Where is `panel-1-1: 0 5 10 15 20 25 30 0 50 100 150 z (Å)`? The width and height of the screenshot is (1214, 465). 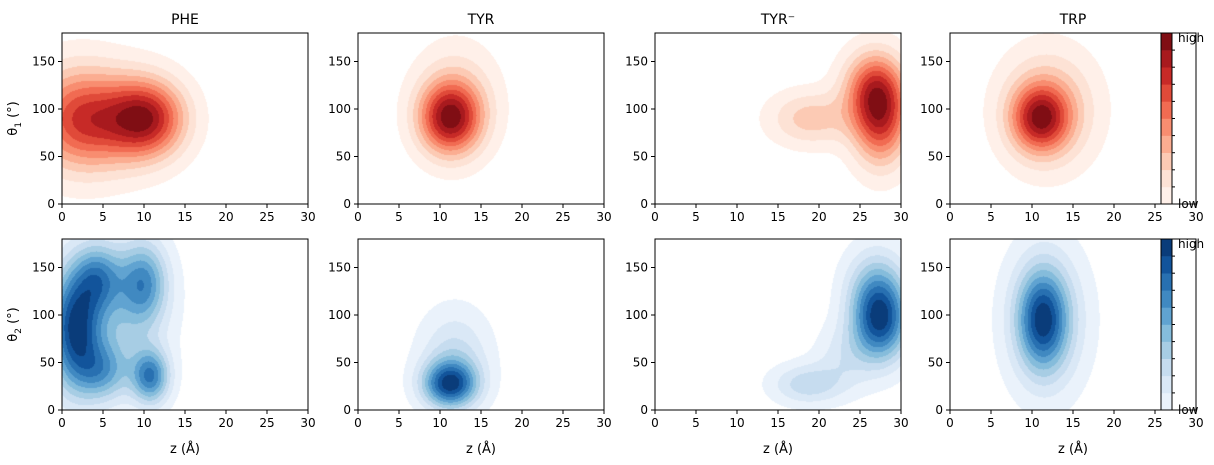 panel-1-1: 0 5 10 15 20 25 30 0 50 100 150 z (Å) is located at coordinates (470, 347).